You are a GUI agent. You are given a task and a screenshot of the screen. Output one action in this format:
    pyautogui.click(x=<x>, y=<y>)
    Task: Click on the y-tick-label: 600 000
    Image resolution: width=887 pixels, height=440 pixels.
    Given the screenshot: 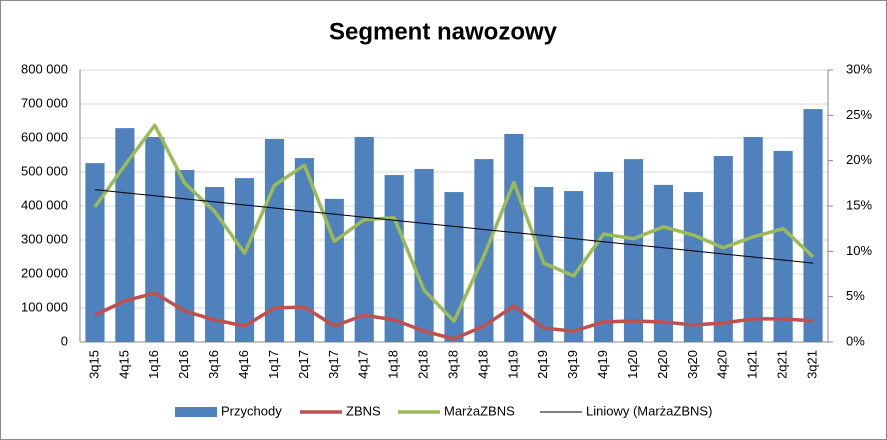 What is the action you would take?
    pyautogui.click(x=44, y=136)
    